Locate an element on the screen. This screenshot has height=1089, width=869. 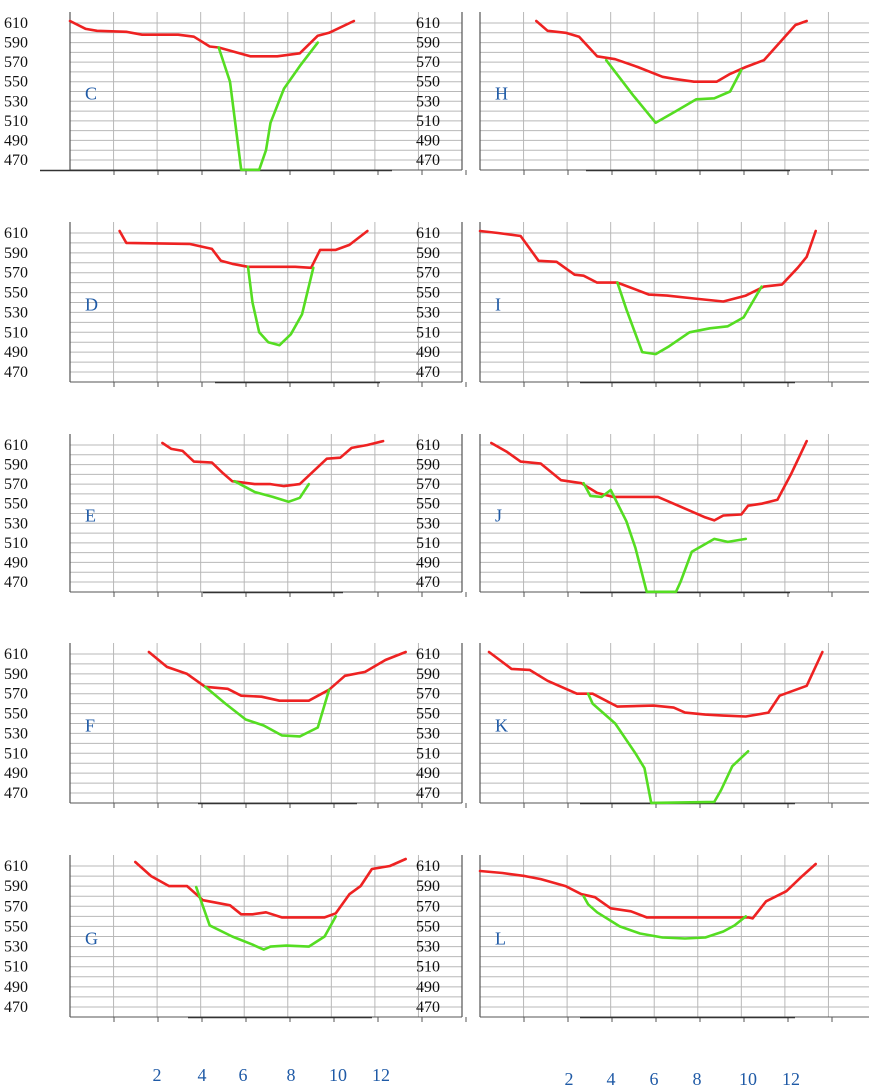
panel-label: F is located at coordinates (90, 725).